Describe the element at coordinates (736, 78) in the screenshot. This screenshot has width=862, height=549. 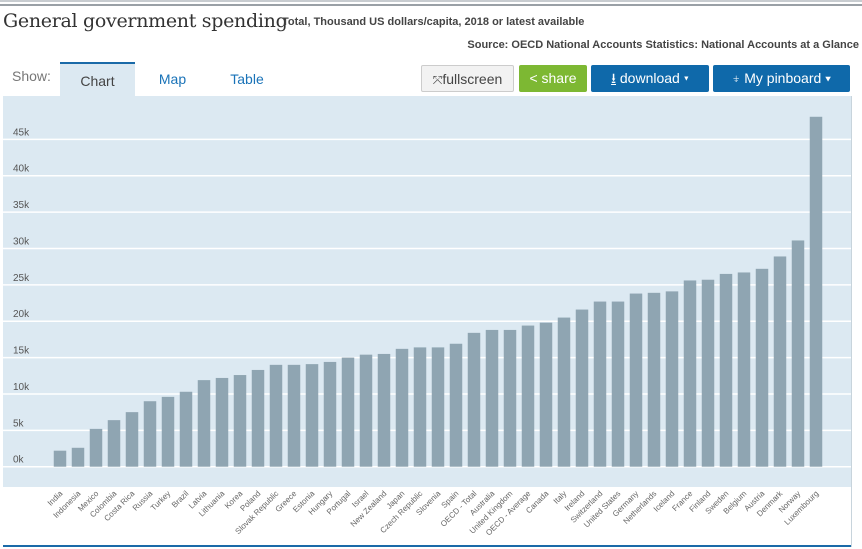
I see `pin-icon: ⍖` at that location.